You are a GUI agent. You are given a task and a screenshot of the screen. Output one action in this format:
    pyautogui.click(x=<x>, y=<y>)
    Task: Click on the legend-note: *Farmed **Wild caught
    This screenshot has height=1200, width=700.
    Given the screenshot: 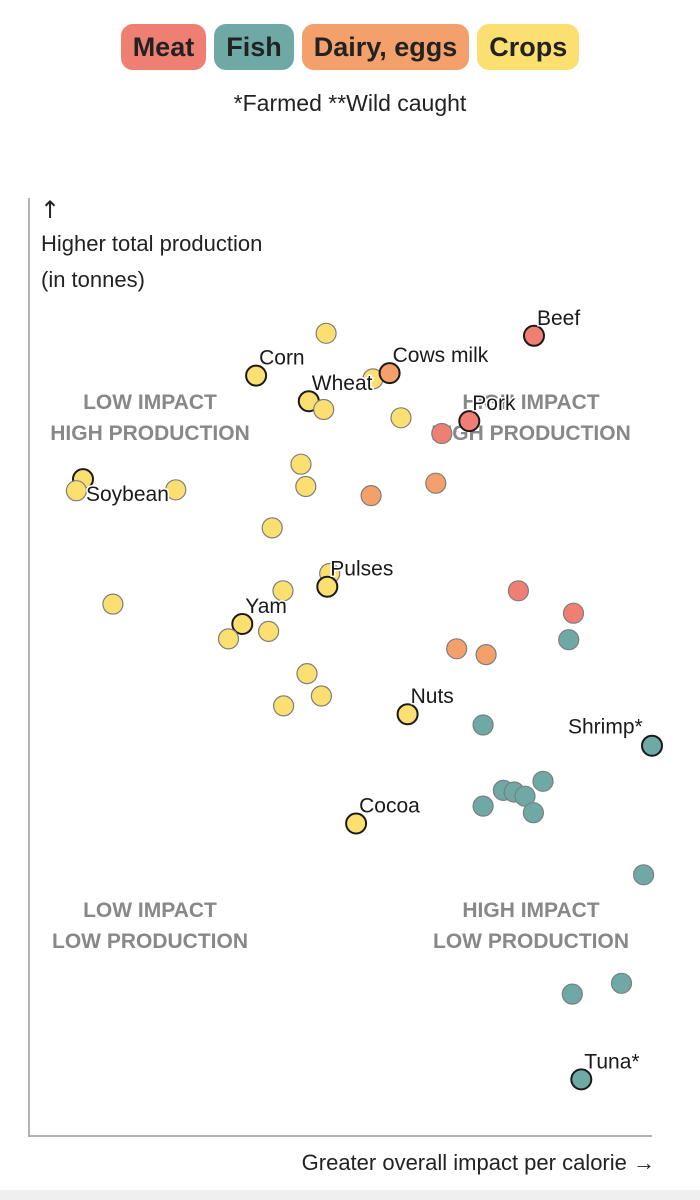 What is the action you would take?
    pyautogui.click(x=350, y=103)
    